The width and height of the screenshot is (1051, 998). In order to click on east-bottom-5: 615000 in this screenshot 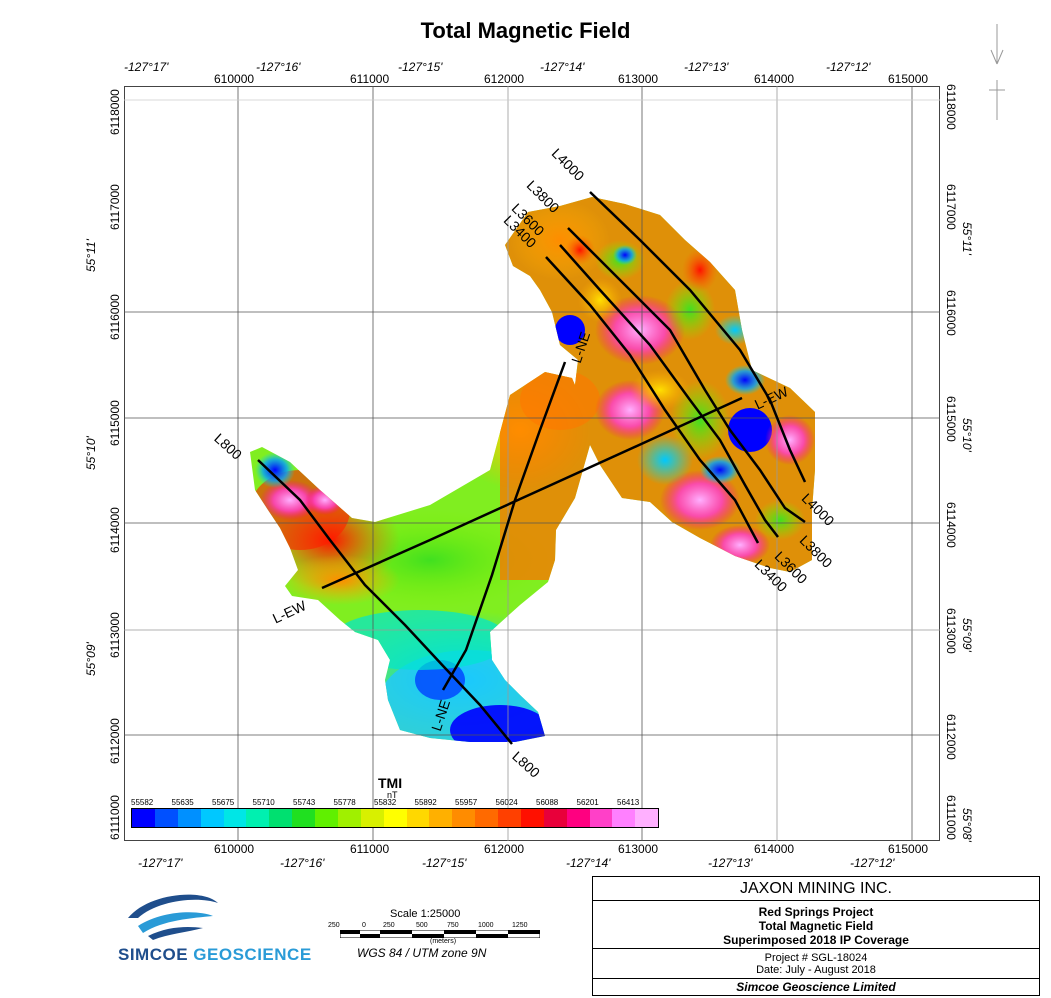, I will do `click(908, 849)`.